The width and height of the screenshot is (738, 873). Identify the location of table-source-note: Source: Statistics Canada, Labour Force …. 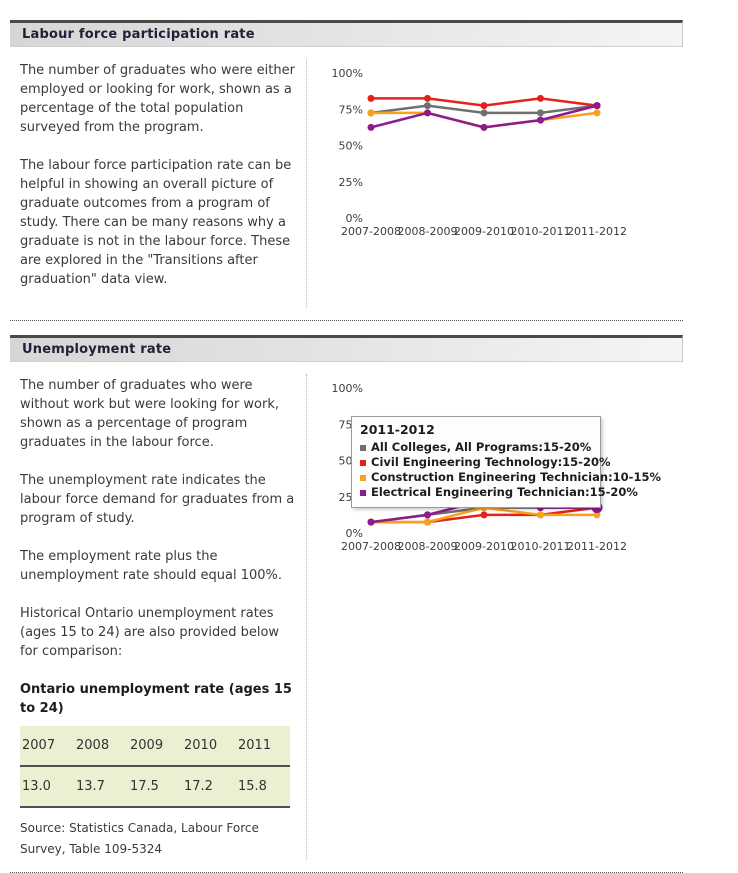
(139, 838).